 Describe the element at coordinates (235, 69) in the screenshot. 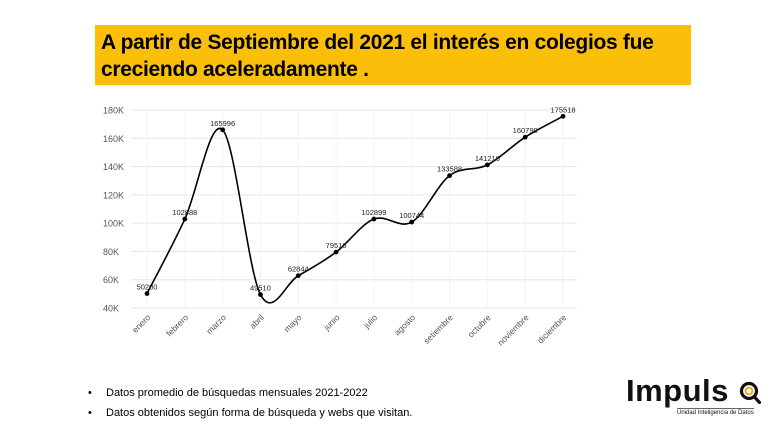

I see `slide-title-line-2: creciendo aceleradamente .` at that location.